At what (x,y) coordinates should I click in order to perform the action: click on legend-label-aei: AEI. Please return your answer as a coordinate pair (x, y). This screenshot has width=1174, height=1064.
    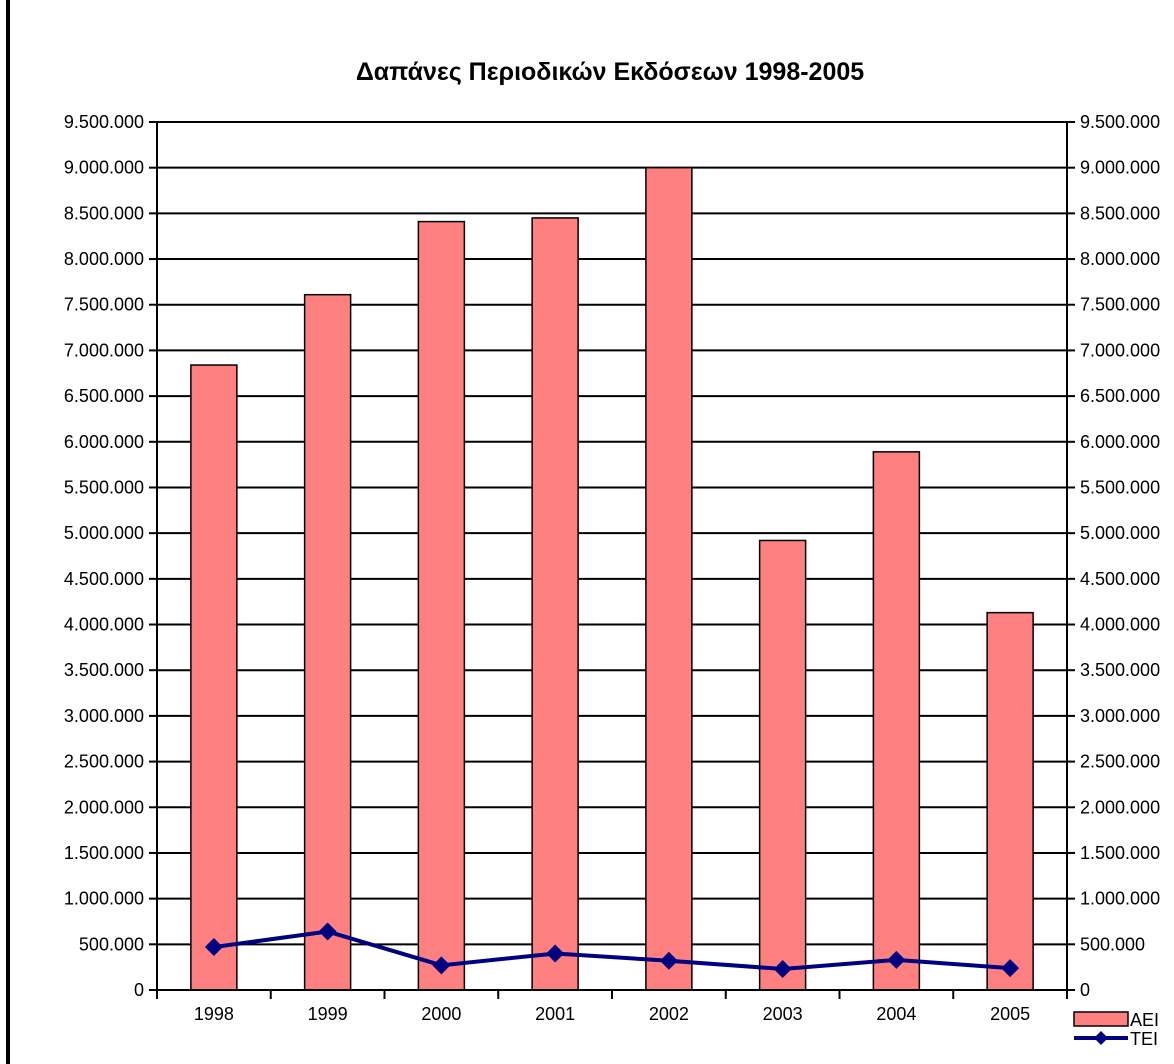
    Looking at the image, I should click on (1144, 1020).